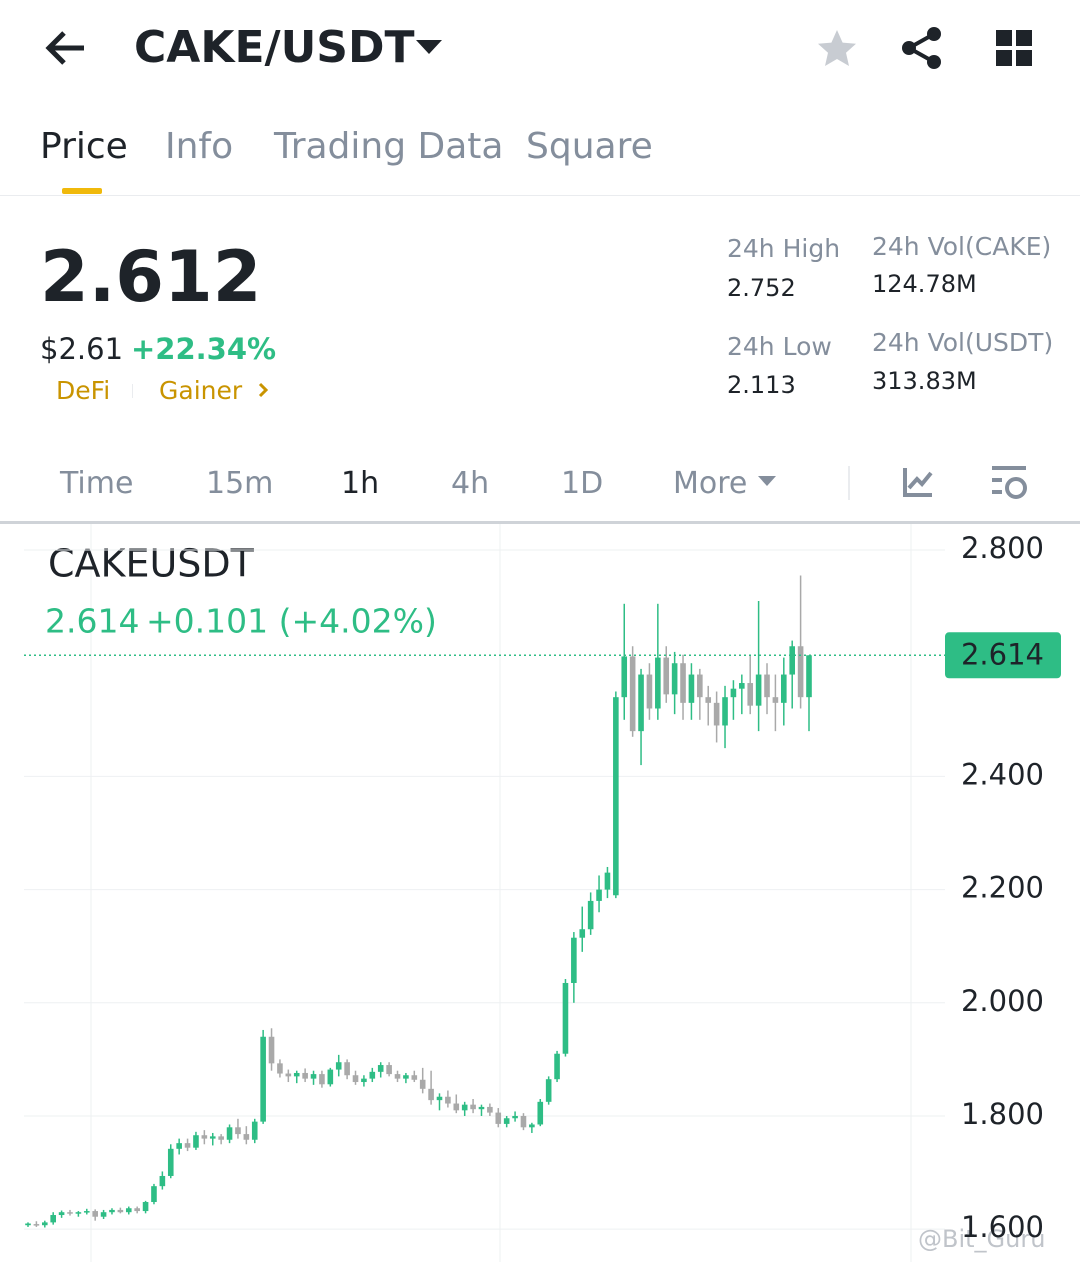  I want to click on settings-icon, so click(1010, 483).